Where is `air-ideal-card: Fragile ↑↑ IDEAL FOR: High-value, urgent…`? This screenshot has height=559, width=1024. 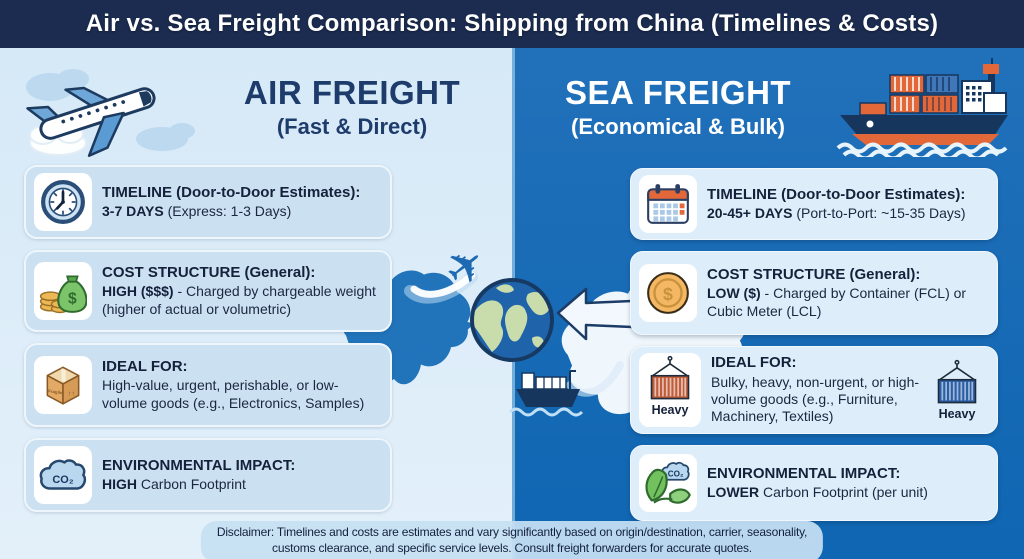
air-ideal-card: Fragile ↑↑ IDEAL FOR: High-value, urgent… is located at coordinates (208, 385).